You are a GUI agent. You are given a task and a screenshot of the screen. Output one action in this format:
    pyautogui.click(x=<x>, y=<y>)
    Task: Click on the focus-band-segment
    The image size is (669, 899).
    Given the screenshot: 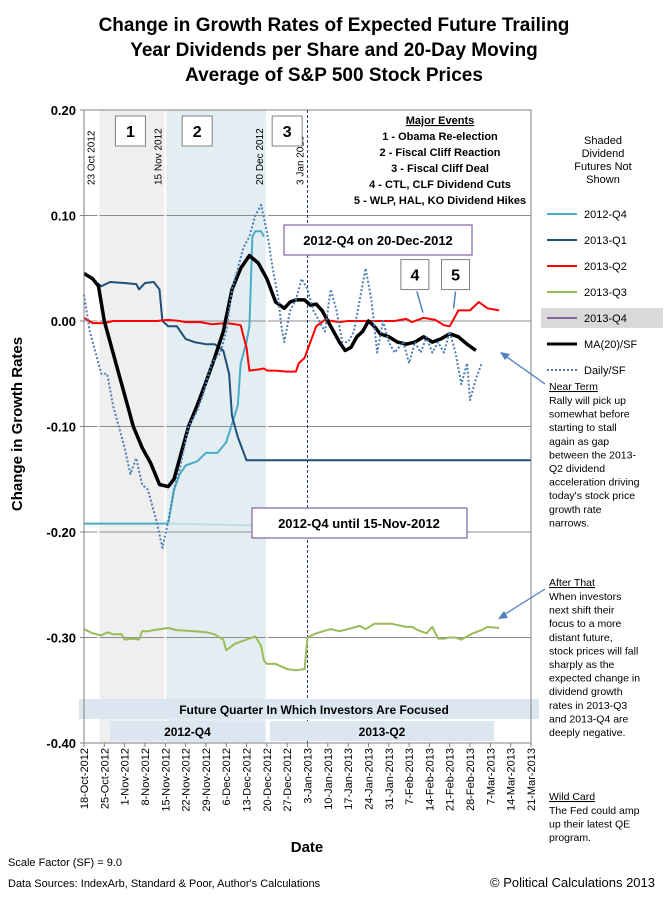 What is the action you would take?
    pyautogui.click(x=382, y=731)
    